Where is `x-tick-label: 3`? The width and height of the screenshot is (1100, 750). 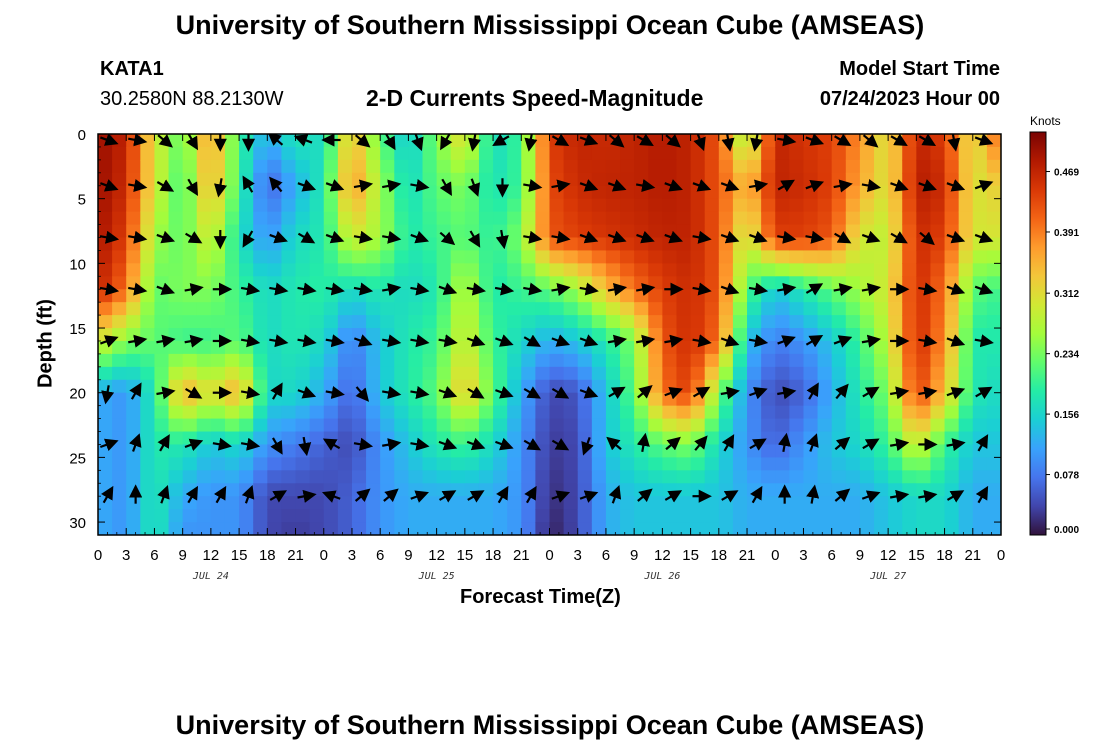 x-tick-label: 3 is located at coordinates (578, 555).